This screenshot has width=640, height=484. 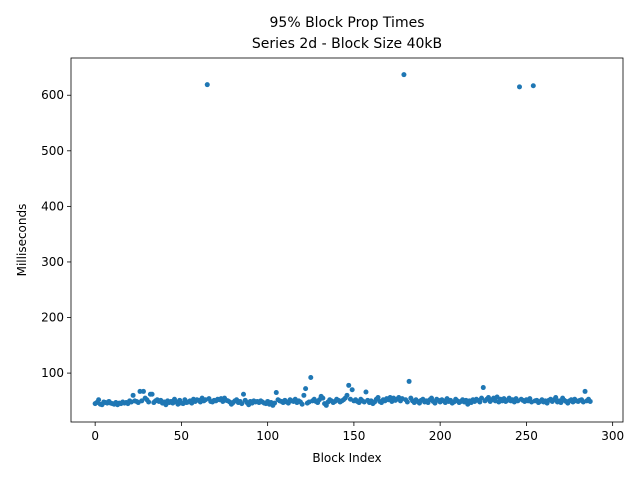 What do you see at coordinates (52, 95) in the screenshot?
I see `y-tick-label: 600` at bounding box center [52, 95].